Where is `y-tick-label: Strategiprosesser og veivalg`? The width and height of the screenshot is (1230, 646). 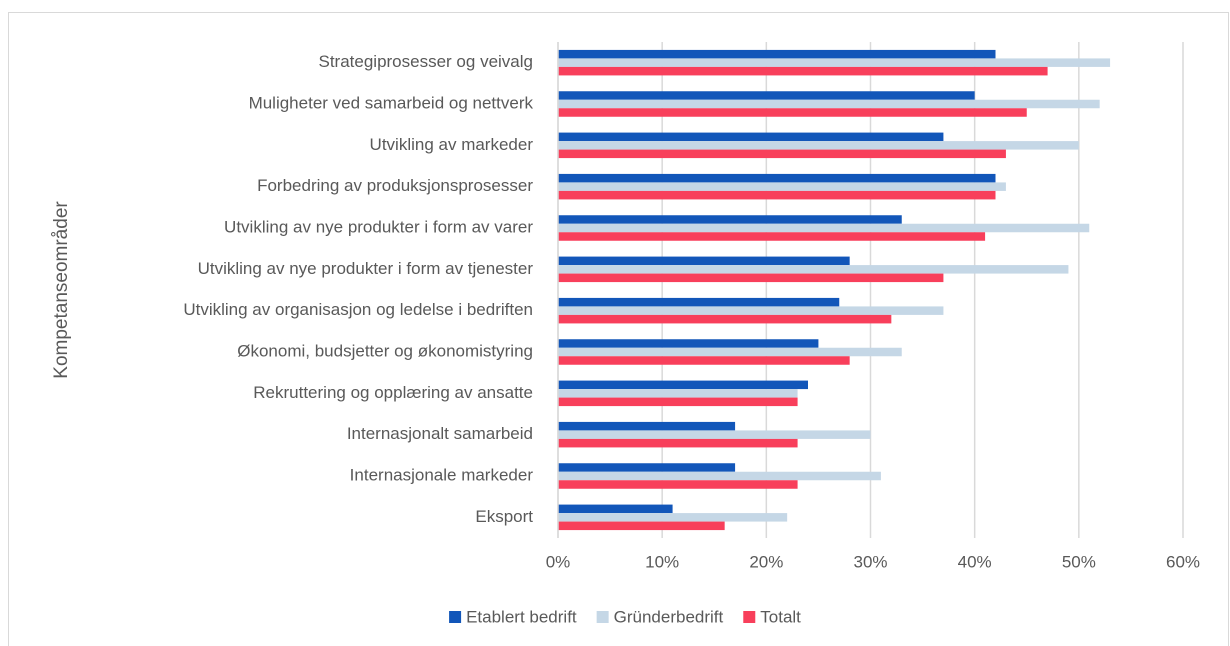 y-tick-label: Strategiprosesser og veivalg is located at coordinates (425, 61).